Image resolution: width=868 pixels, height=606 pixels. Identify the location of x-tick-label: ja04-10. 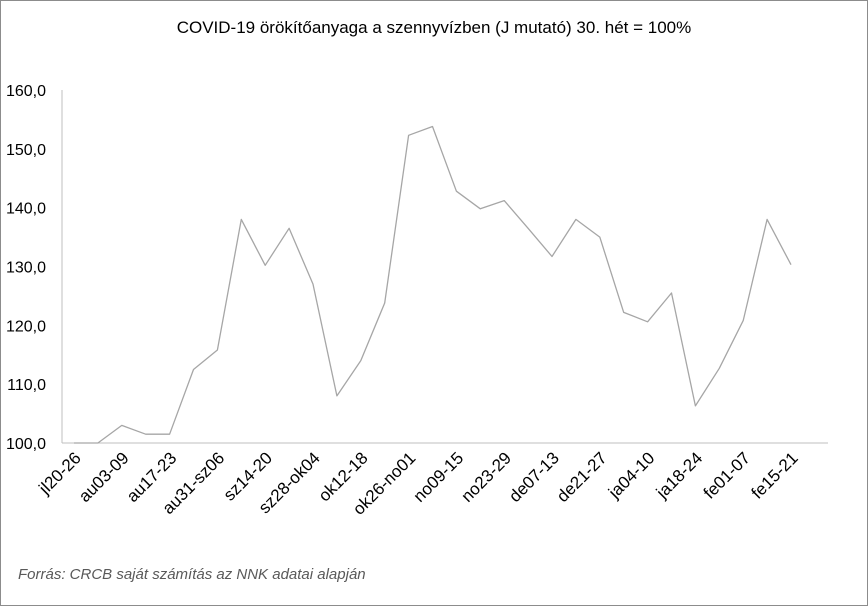
(631, 475).